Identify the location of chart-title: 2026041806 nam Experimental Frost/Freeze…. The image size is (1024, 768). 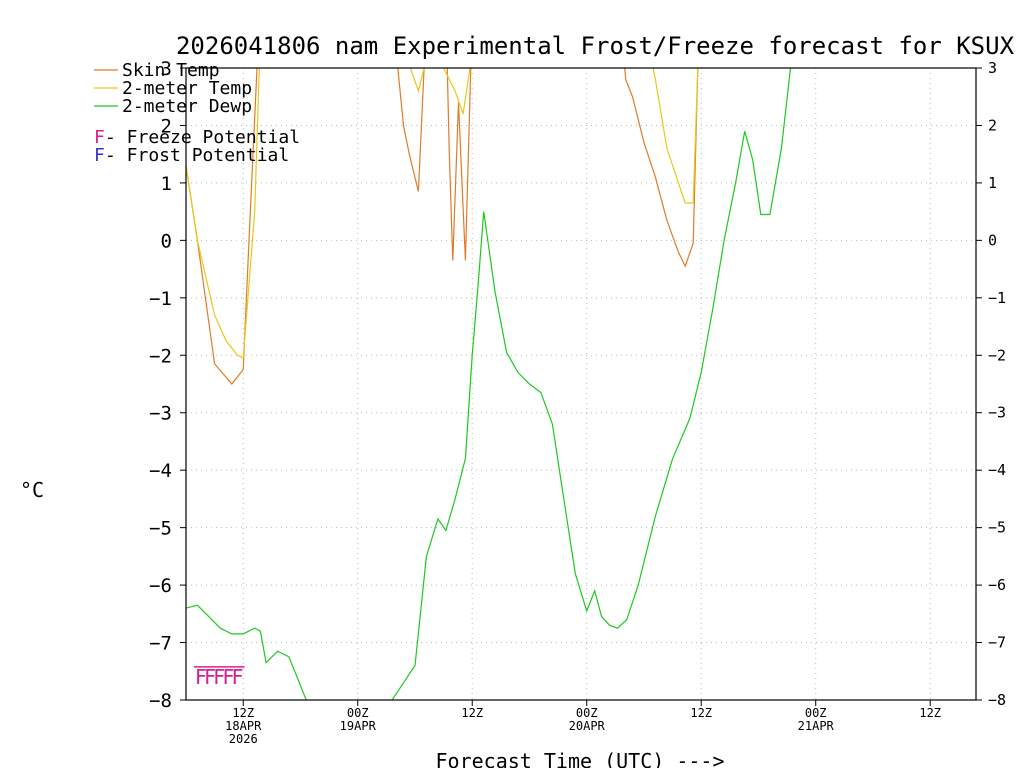
(595, 46).